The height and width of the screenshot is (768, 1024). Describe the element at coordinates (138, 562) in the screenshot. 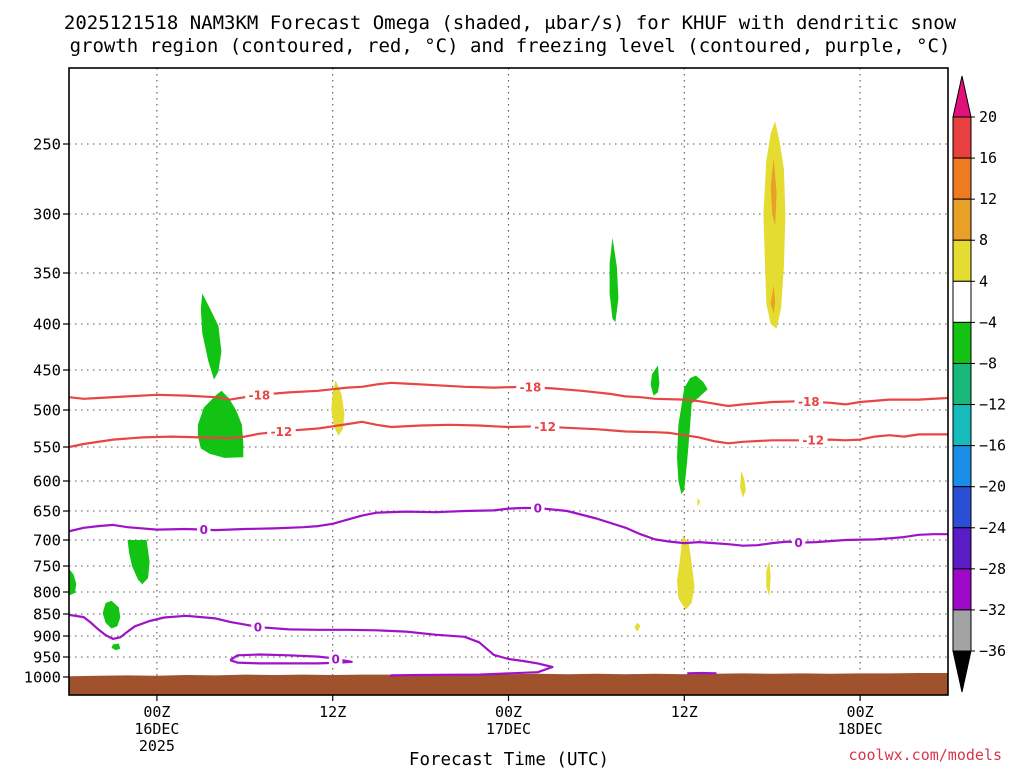

I see `green-cell-D` at that location.